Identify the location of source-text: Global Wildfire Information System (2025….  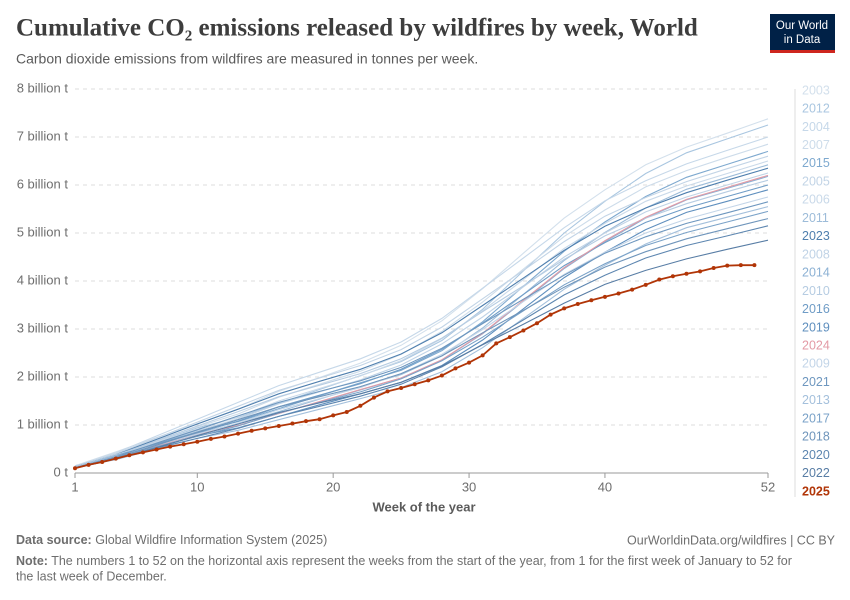
(211, 540).